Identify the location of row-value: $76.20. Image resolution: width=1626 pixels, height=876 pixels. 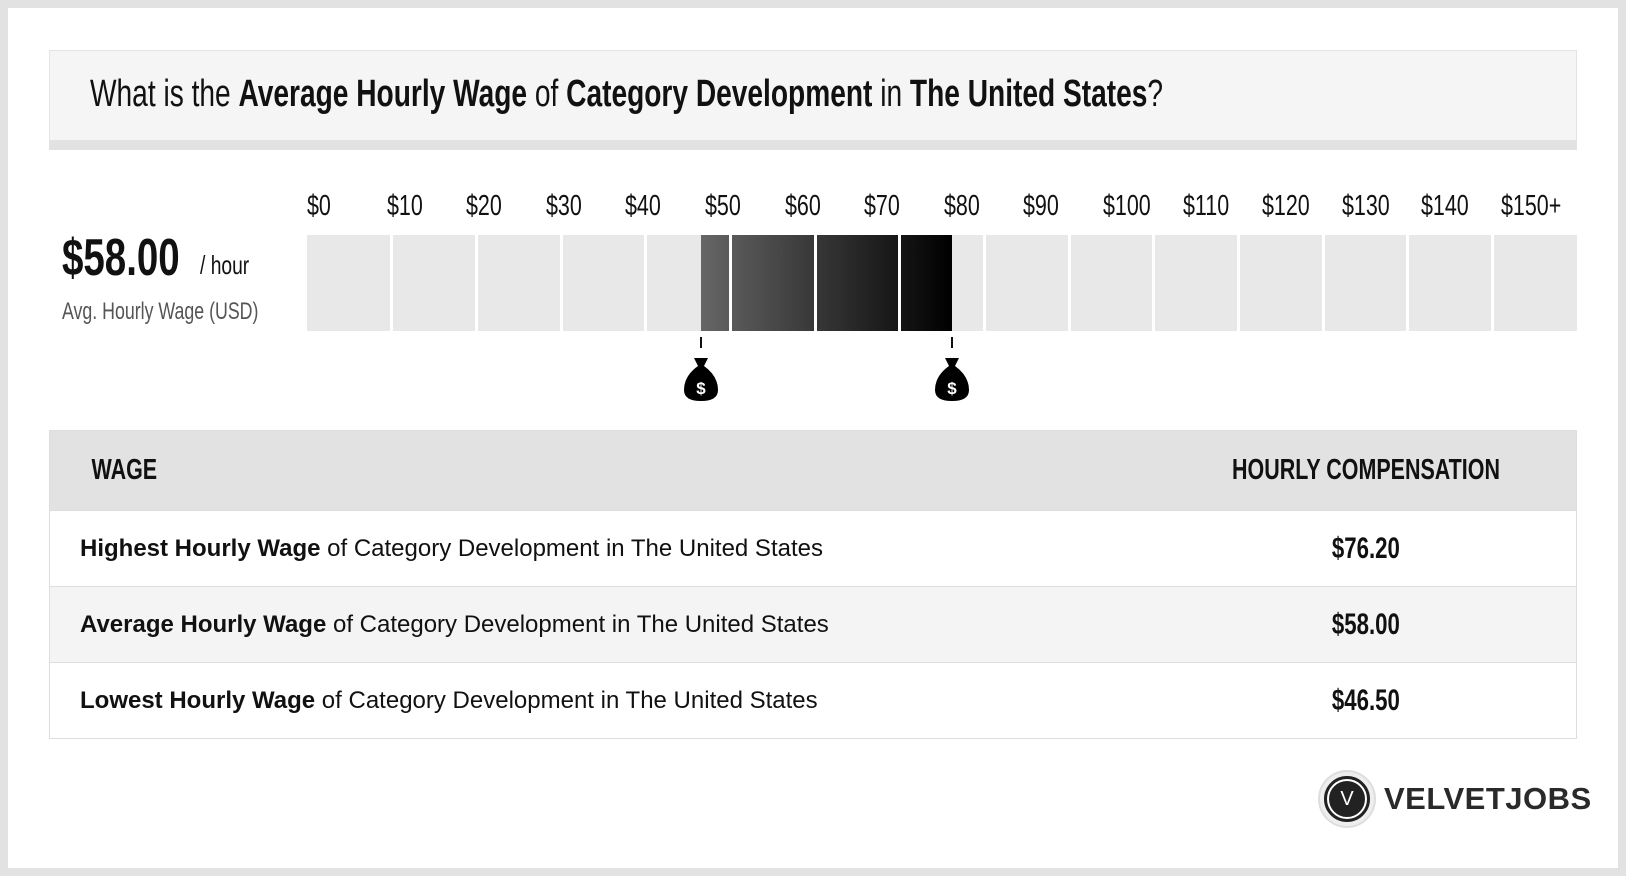
(1366, 548).